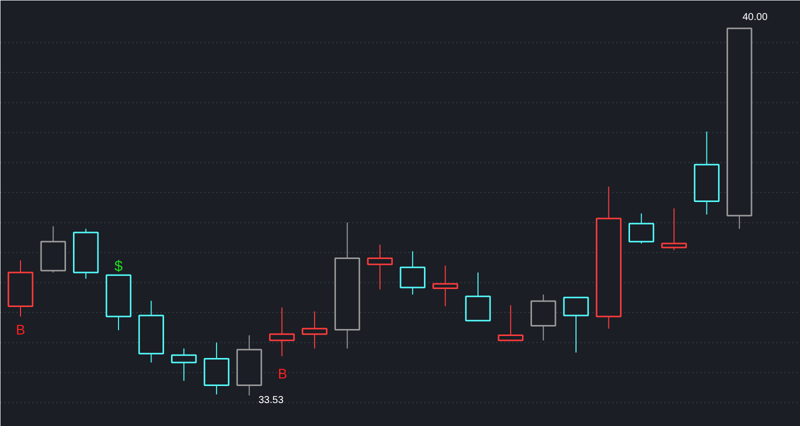  I want to click on annotation: $, so click(119, 266).